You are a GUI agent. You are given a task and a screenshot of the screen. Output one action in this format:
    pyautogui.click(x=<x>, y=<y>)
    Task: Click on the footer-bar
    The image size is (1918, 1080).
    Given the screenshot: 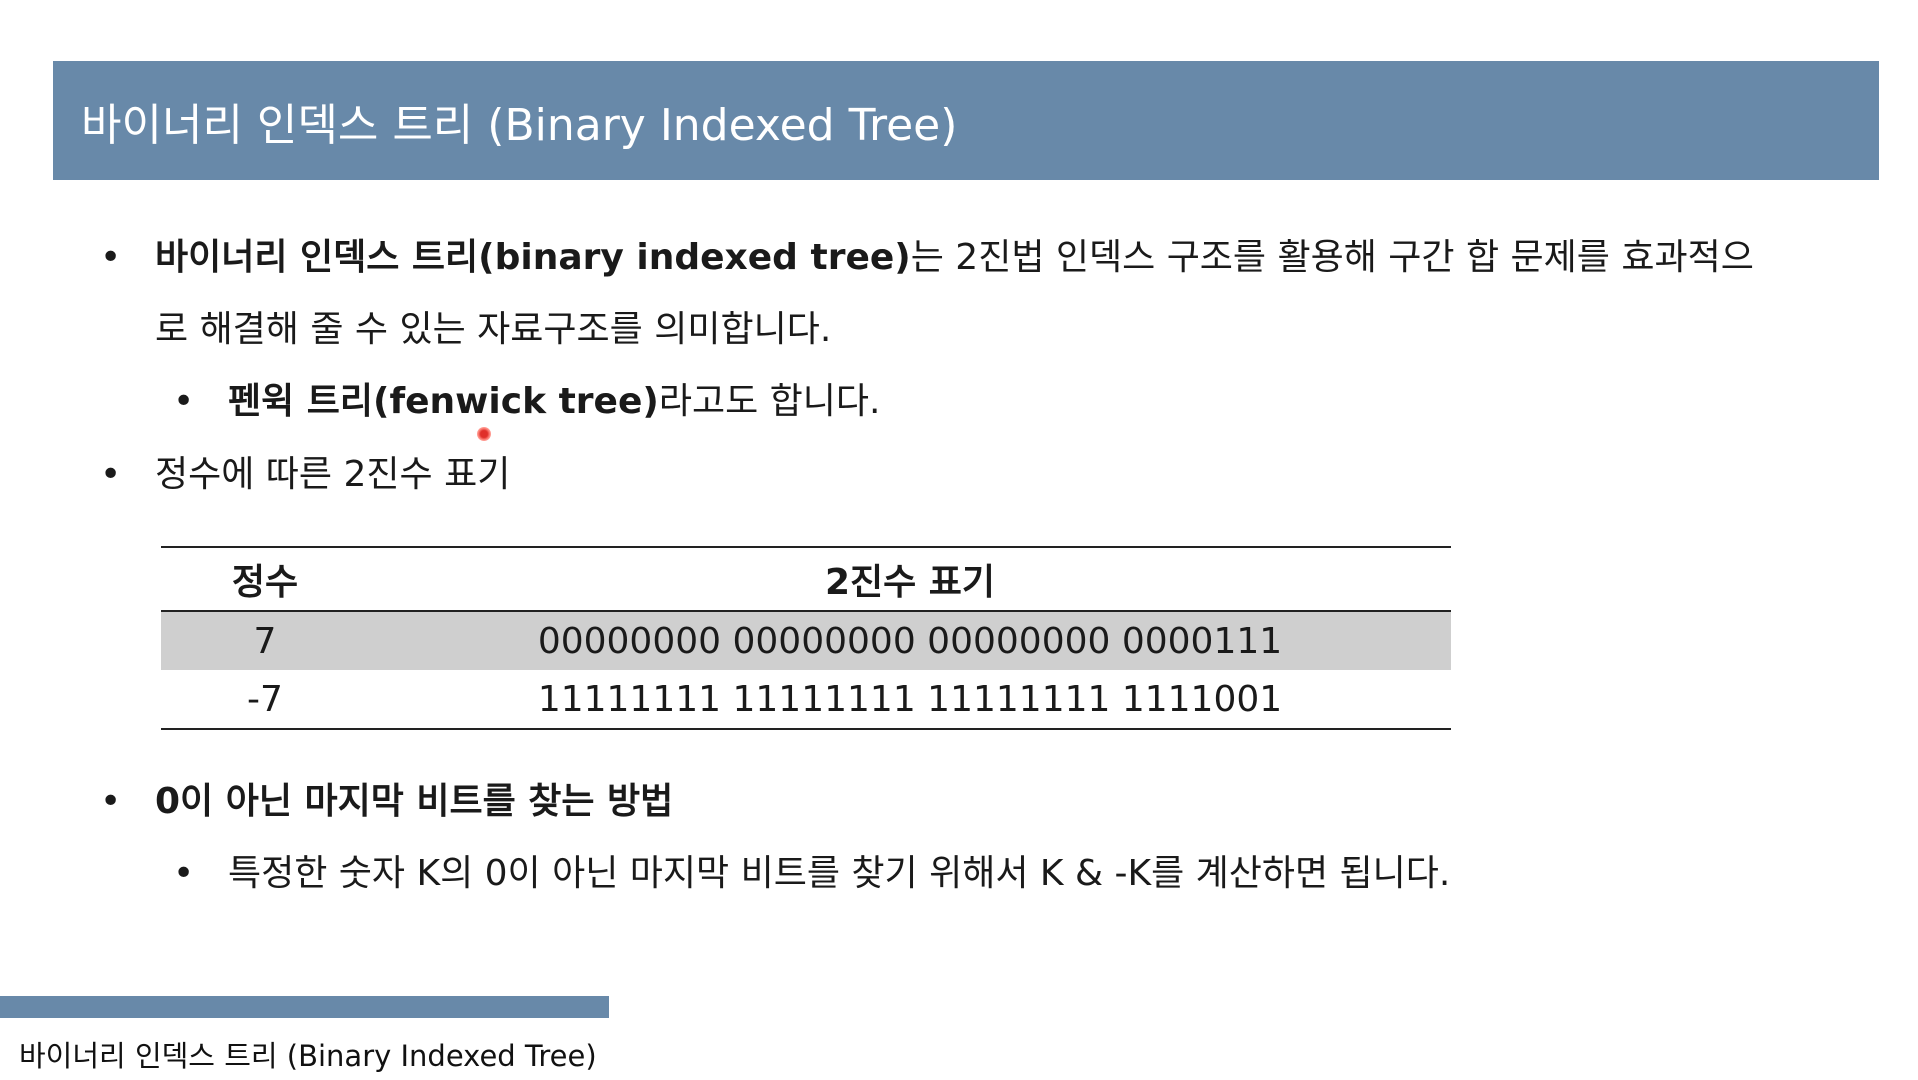 What is the action you would take?
    pyautogui.click(x=304, y=1007)
    